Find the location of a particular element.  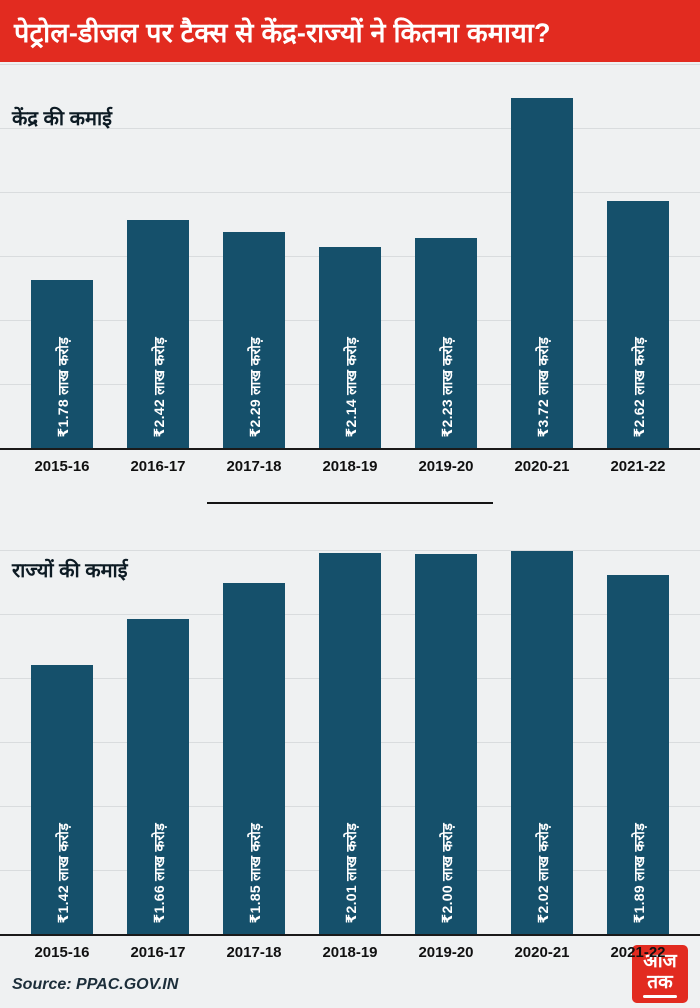

chart-states-title: राज्यों की कमाई is located at coordinates (70, 571).